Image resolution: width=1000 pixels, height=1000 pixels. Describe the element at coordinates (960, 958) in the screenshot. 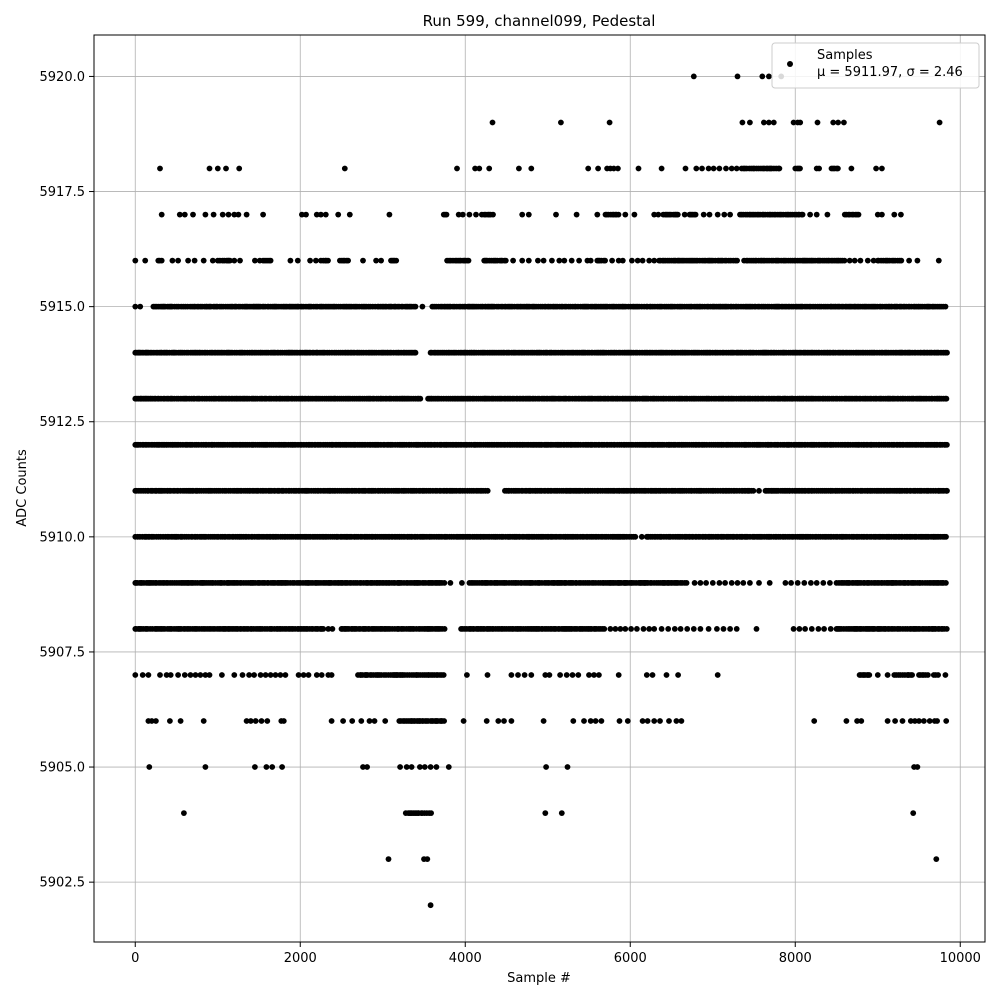

I see `x-tick-label: 10000` at that location.